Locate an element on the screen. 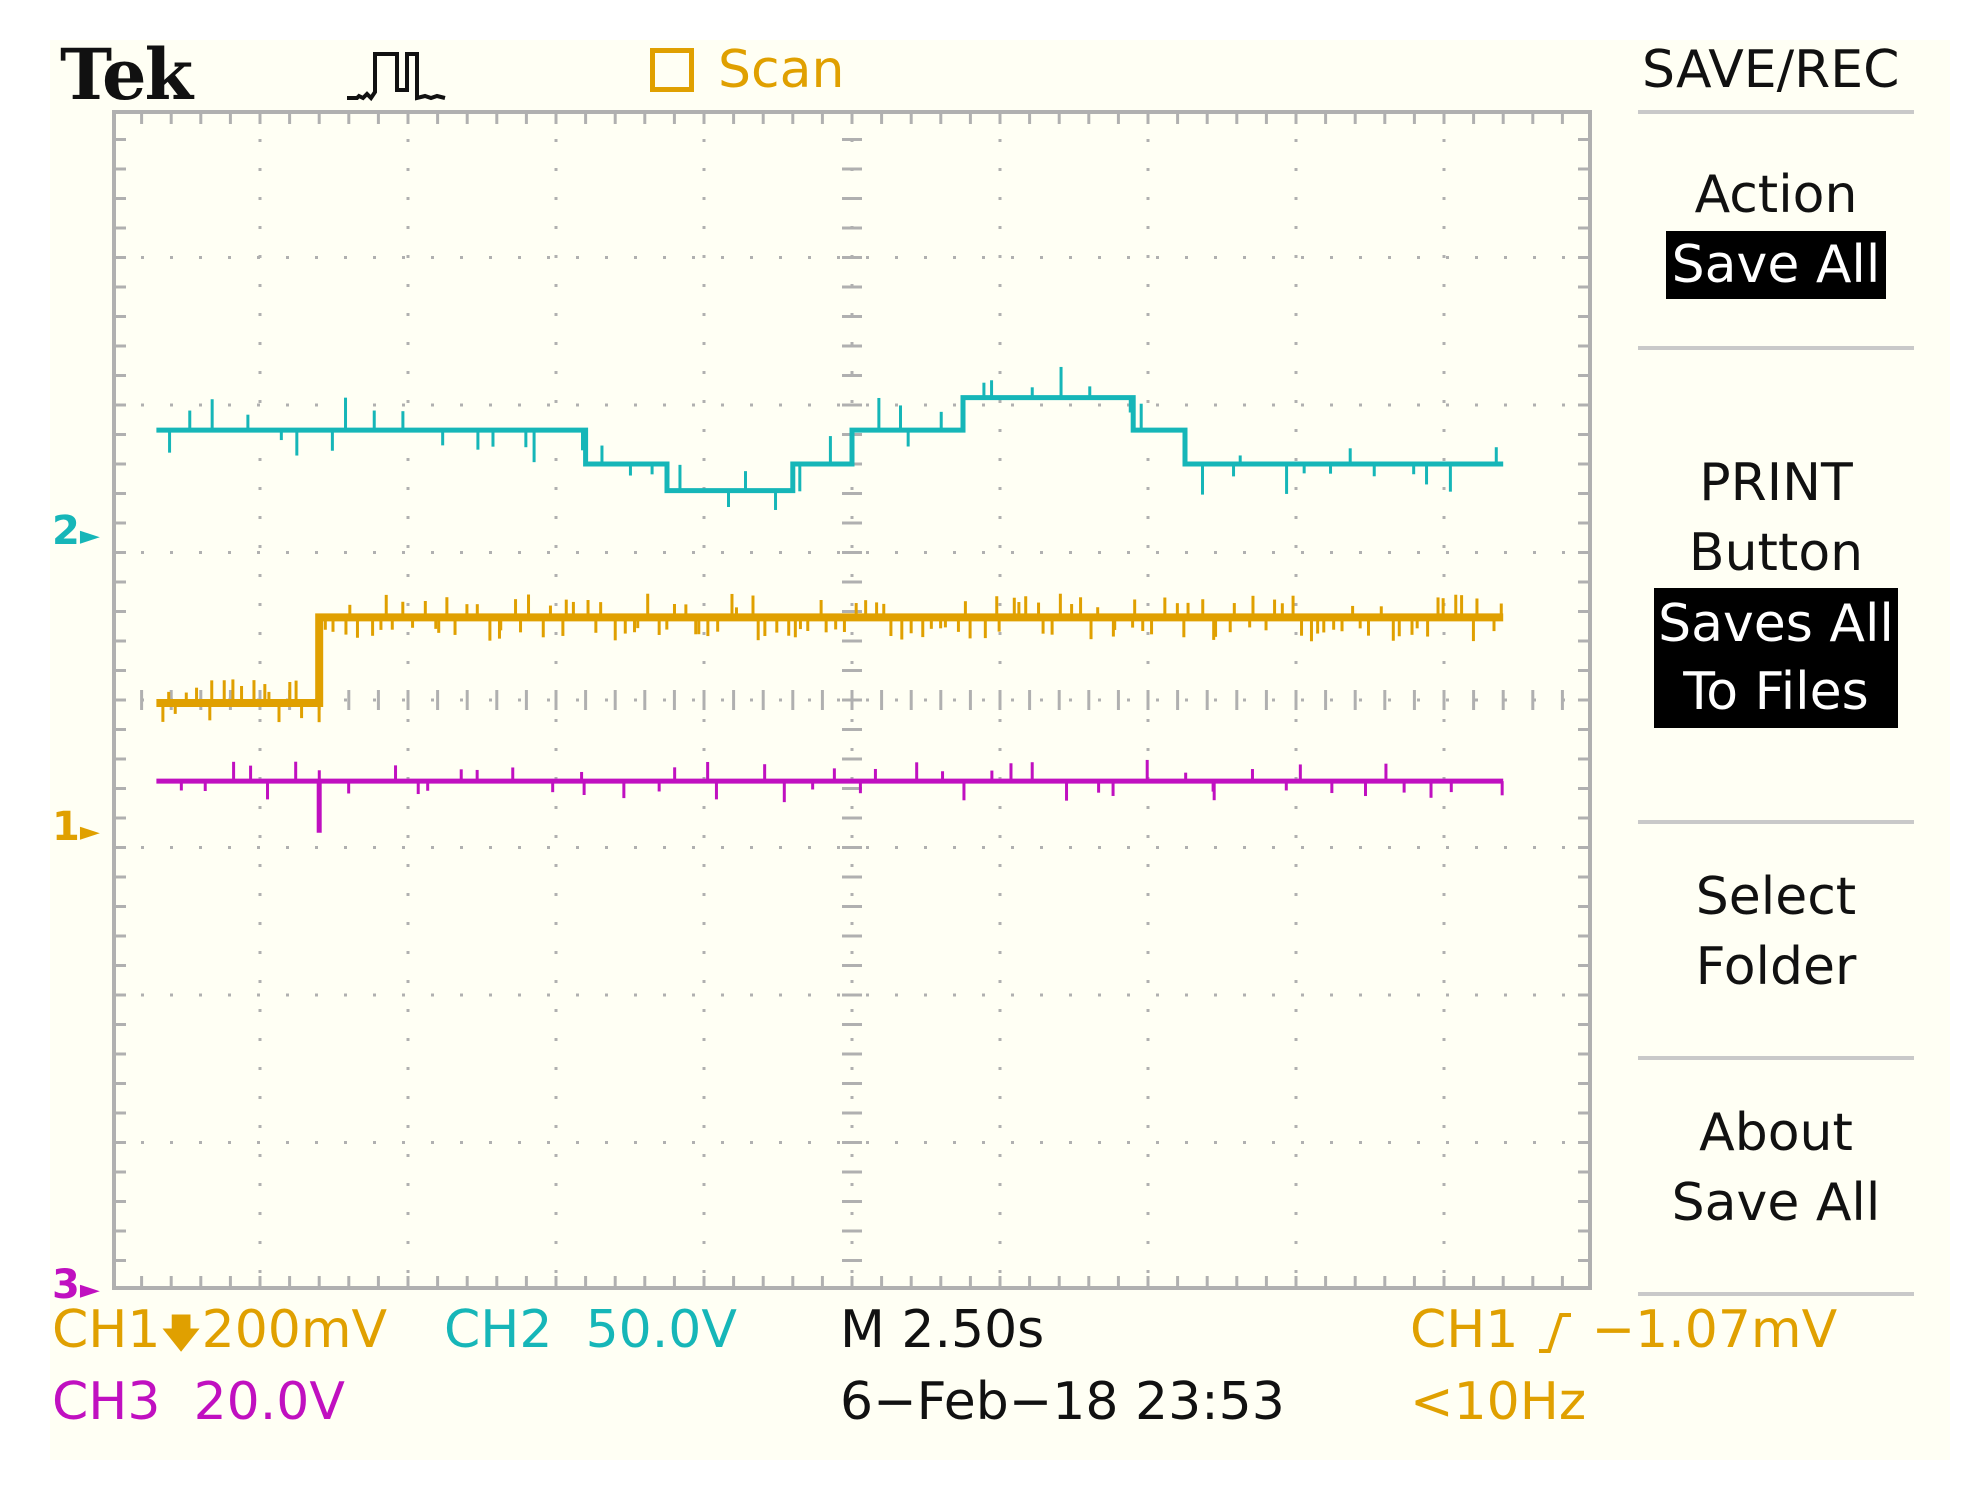  brand-logo: Tek is located at coordinates (126, 74).